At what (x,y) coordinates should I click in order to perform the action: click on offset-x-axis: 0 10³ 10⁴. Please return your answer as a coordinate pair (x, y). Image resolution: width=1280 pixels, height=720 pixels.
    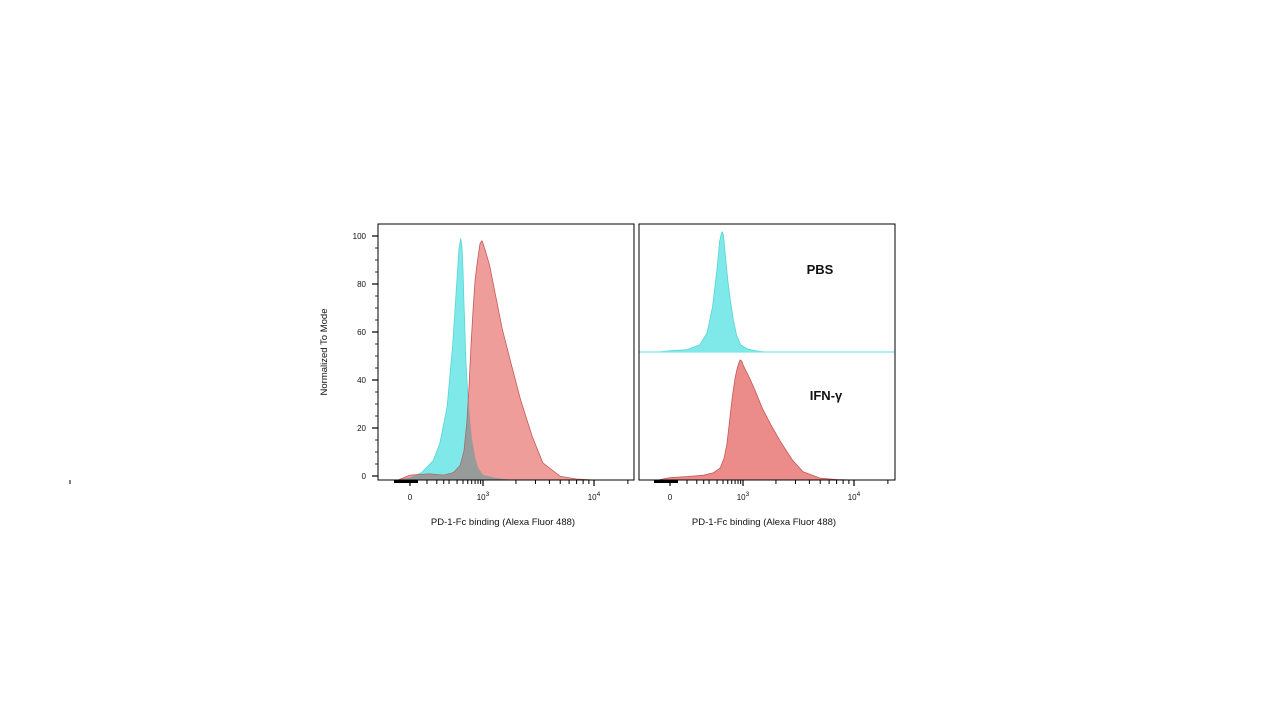
    Looking at the image, I should click on (479, 491).